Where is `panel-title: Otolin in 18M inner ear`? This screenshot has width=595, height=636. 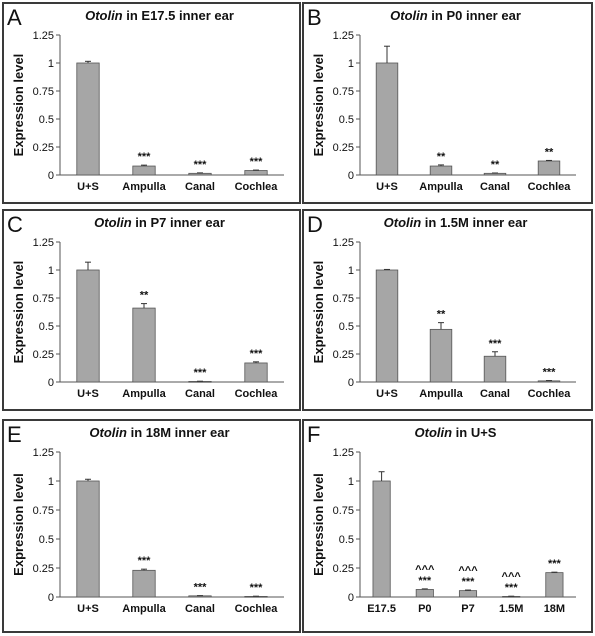 panel-title: Otolin in 18M inner ear is located at coordinates (159, 432).